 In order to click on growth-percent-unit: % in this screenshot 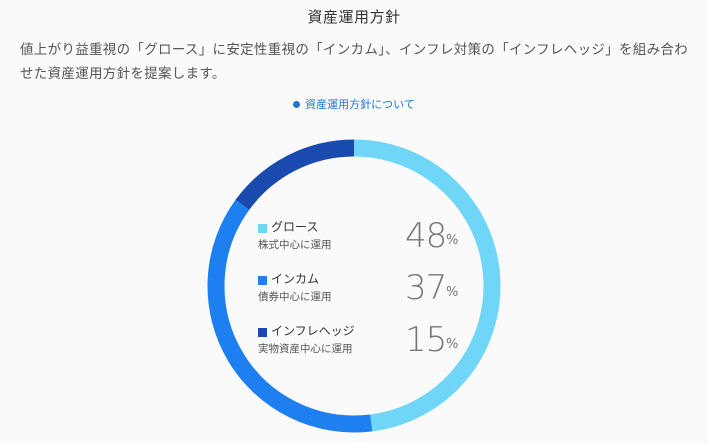, I will do `click(452, 240)`.